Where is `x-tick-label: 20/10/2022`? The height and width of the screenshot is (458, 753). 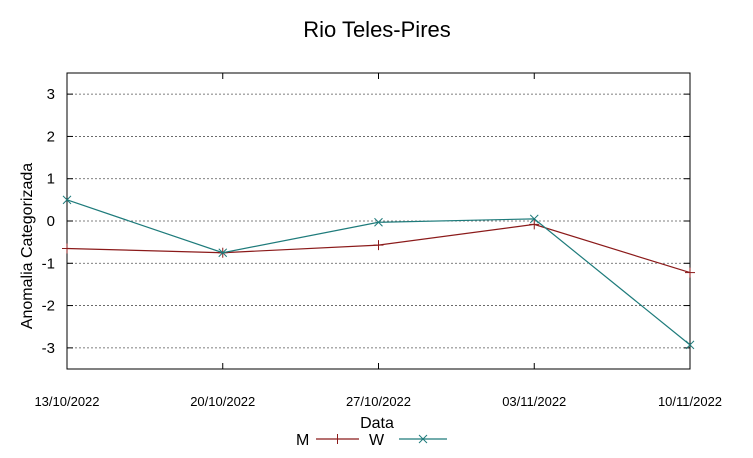 x-tick-label: 20/10/2022 is located at coordinates (222, 401).